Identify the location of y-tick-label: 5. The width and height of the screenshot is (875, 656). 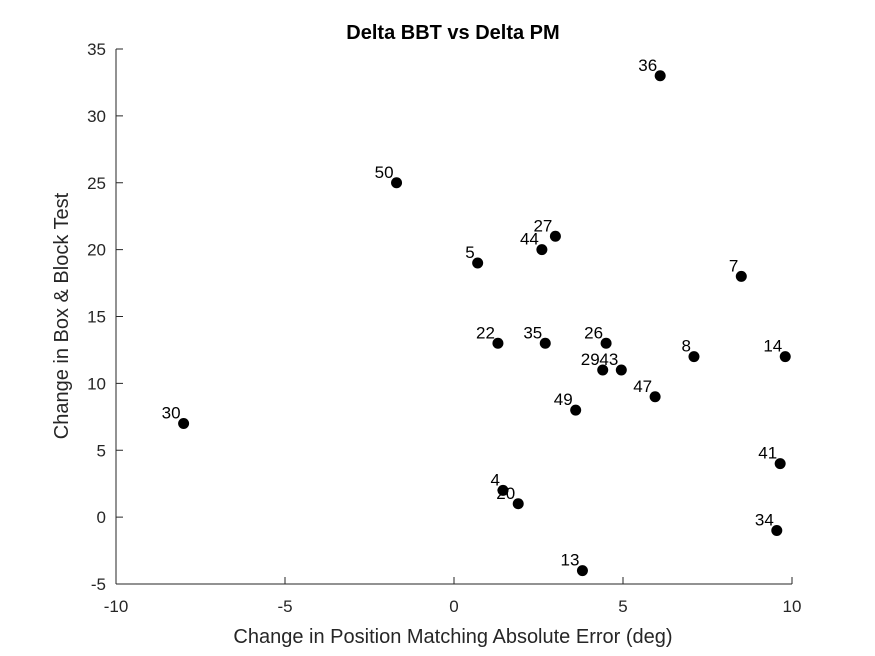
(101, 450).